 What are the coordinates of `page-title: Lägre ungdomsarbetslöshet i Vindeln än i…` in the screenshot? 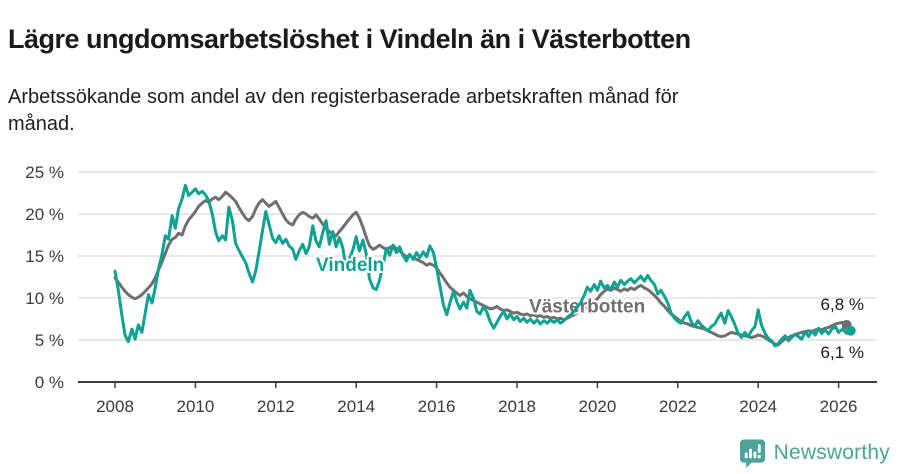 It's located at (349, 39).